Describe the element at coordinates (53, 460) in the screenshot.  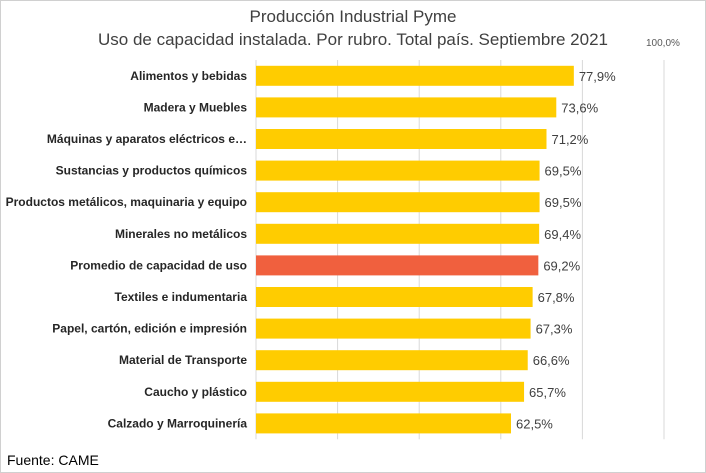
I see `source-note: Fuente: CAME` at that location.